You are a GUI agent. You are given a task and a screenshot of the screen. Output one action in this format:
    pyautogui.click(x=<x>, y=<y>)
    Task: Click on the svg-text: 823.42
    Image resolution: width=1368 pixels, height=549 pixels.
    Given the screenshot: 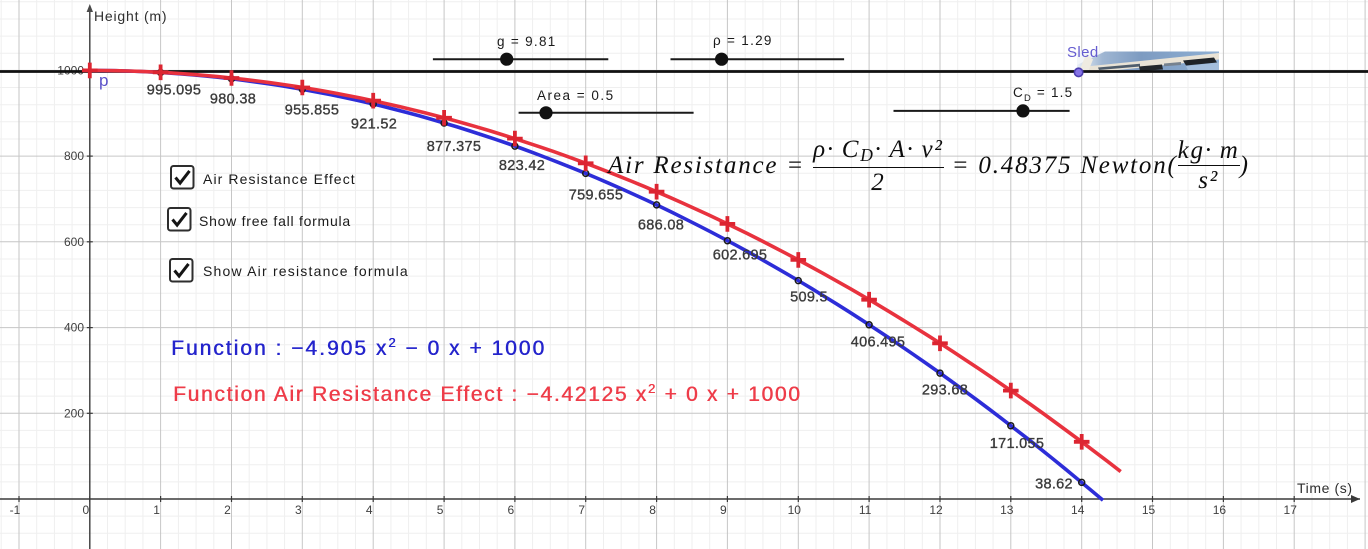 What is the action you would take?
    pyautogui.click(x=522, y=166)
    